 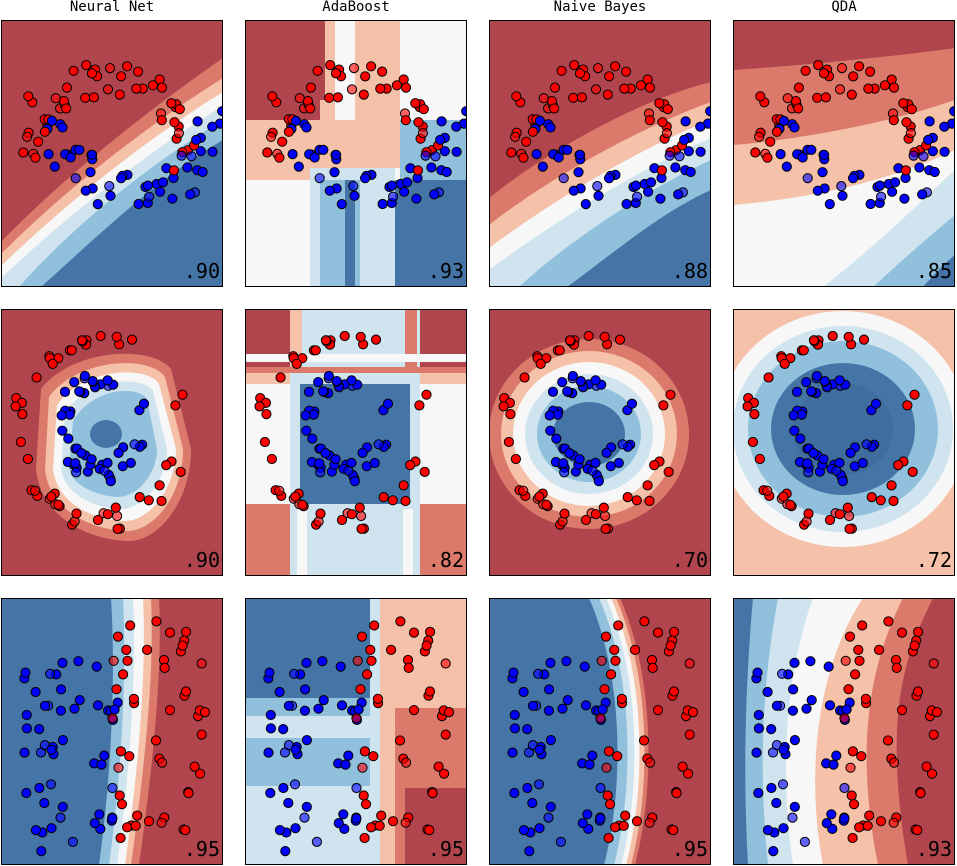 I want to click on panel-frame, so click(x=600, y=153).